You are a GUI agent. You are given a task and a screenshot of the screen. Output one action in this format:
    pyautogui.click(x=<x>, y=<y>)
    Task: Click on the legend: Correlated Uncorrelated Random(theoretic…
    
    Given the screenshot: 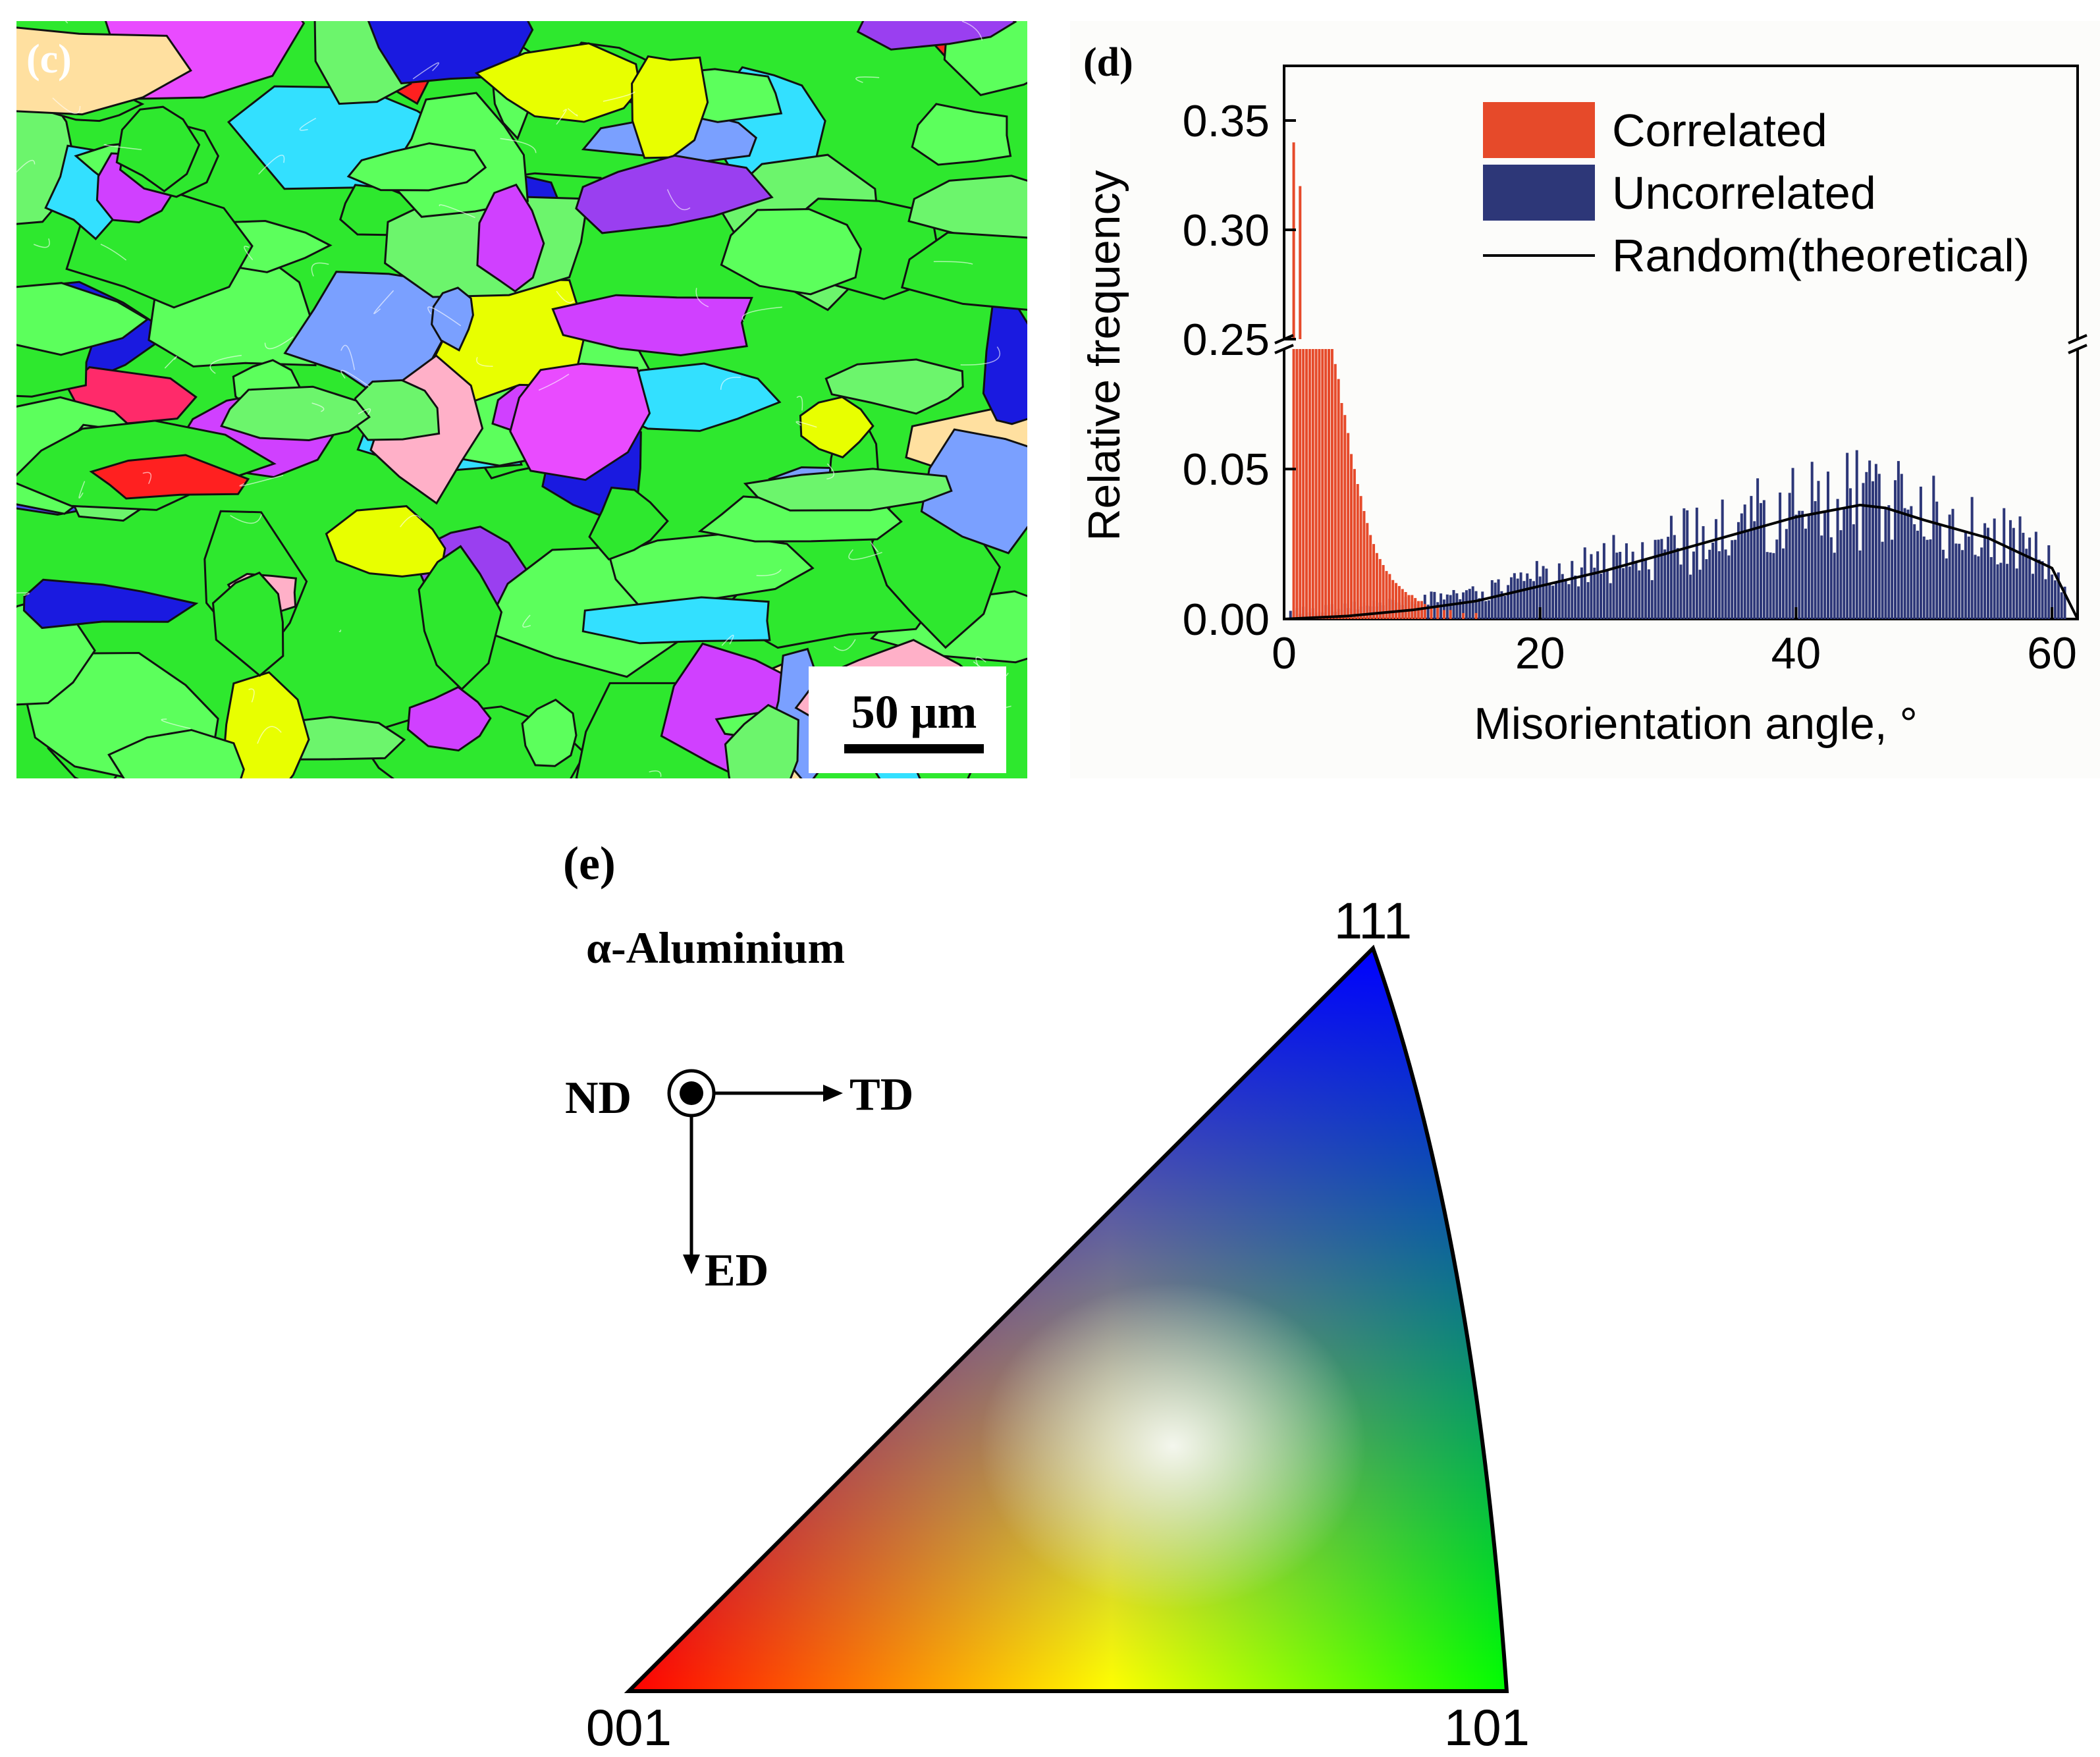 What is the action you would take?
    pyautogui.click(x=1756, y=191)
    